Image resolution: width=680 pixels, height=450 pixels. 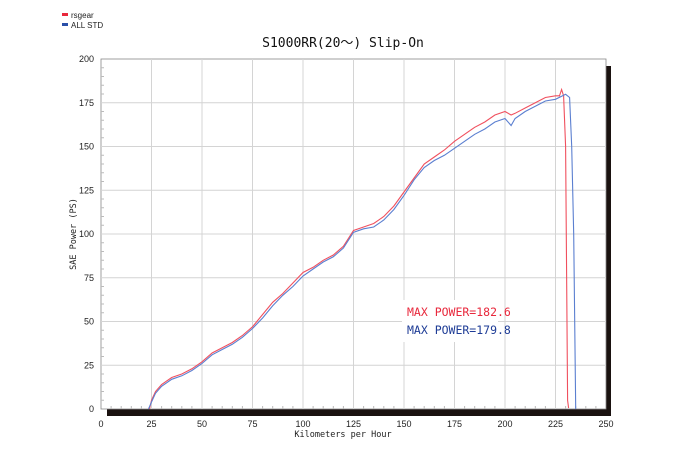 I want to click on y-axis-label: SAE Power (PS), so click(x=74, y=234).